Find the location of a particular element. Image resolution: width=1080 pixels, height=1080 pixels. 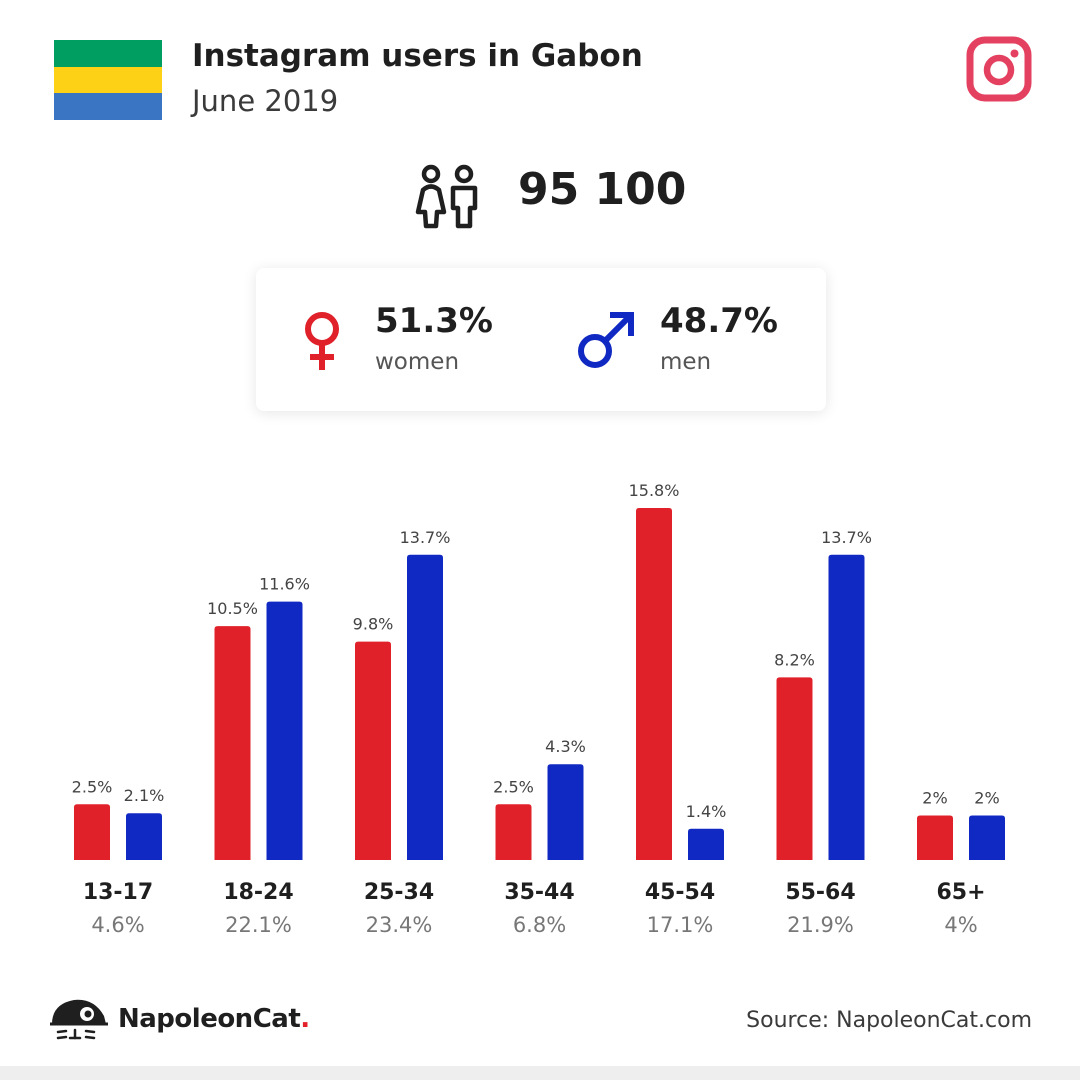

men-percentage: 48.7% is located at coordinates (719, 321).